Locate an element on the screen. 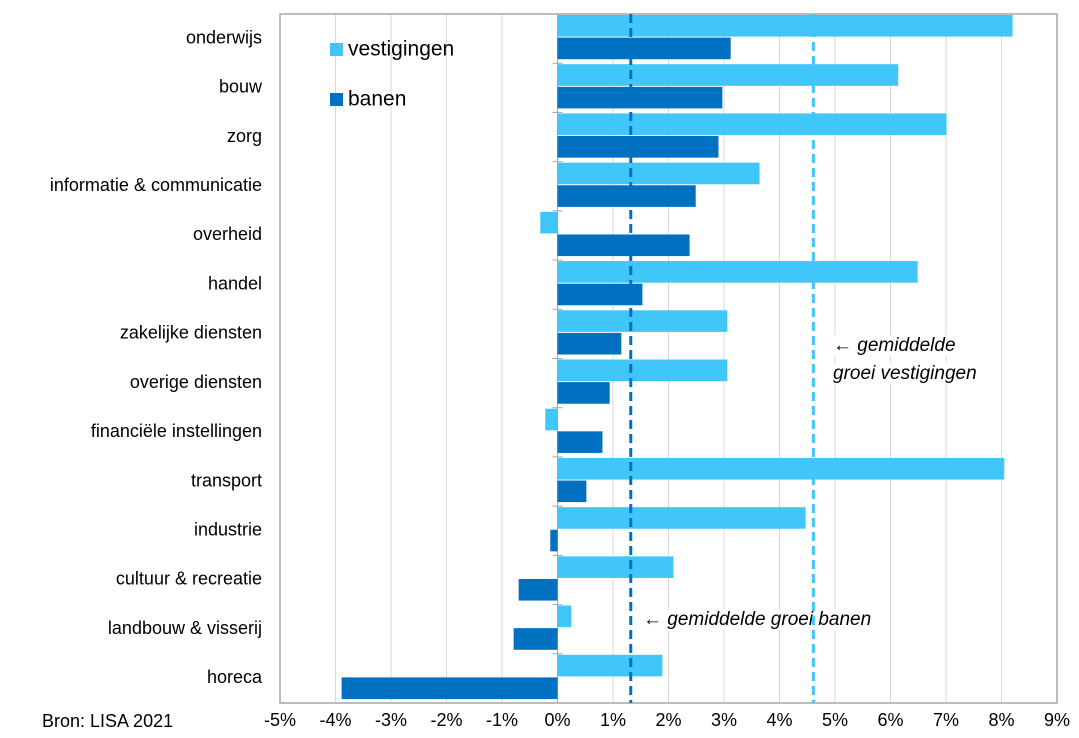  y-tick-label: overheid is located at coordinates (227, 234).